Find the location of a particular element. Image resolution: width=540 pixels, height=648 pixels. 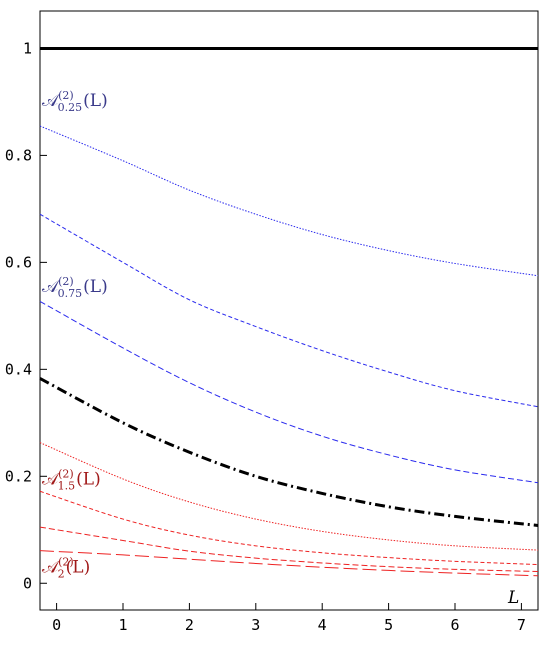

x-tick-label: 6 is located at coordinates (454, 625).